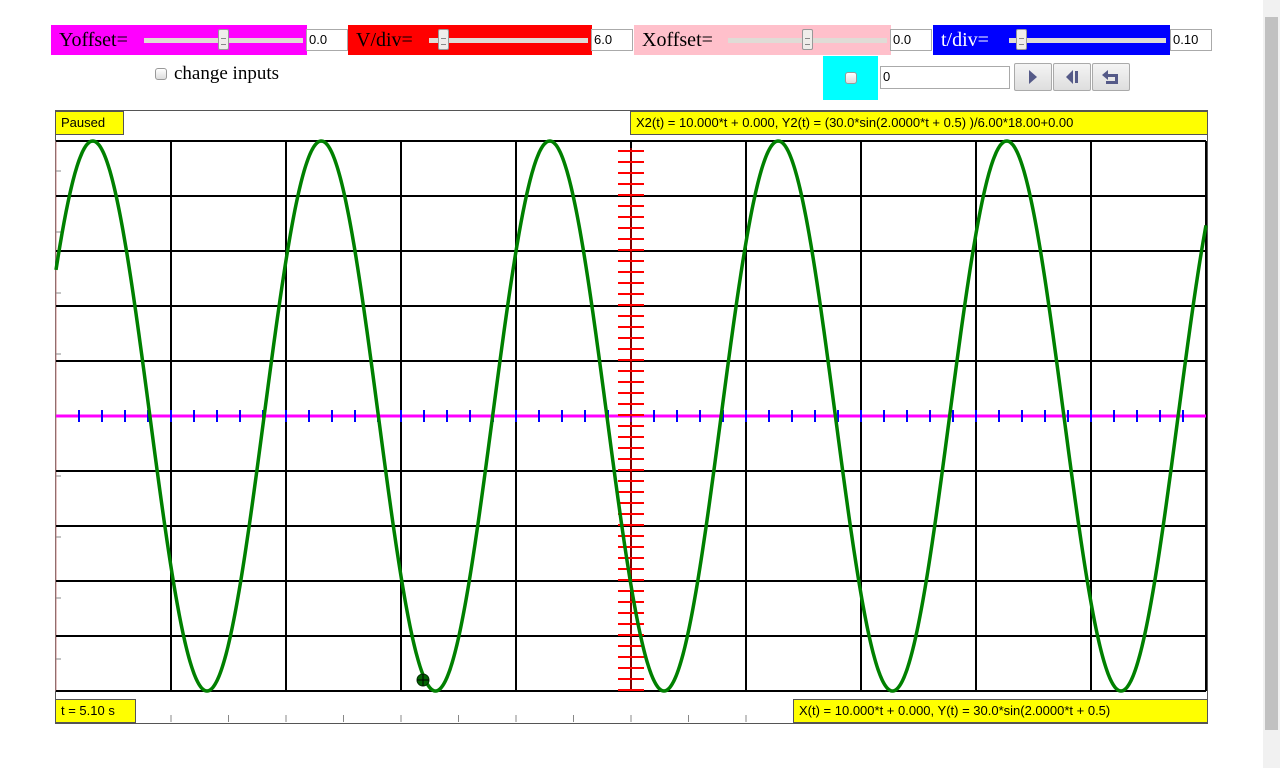  Describe the element at coordinates (1191, 40) in the screenshot. I see `tdiv-input: 0.10` at that location.